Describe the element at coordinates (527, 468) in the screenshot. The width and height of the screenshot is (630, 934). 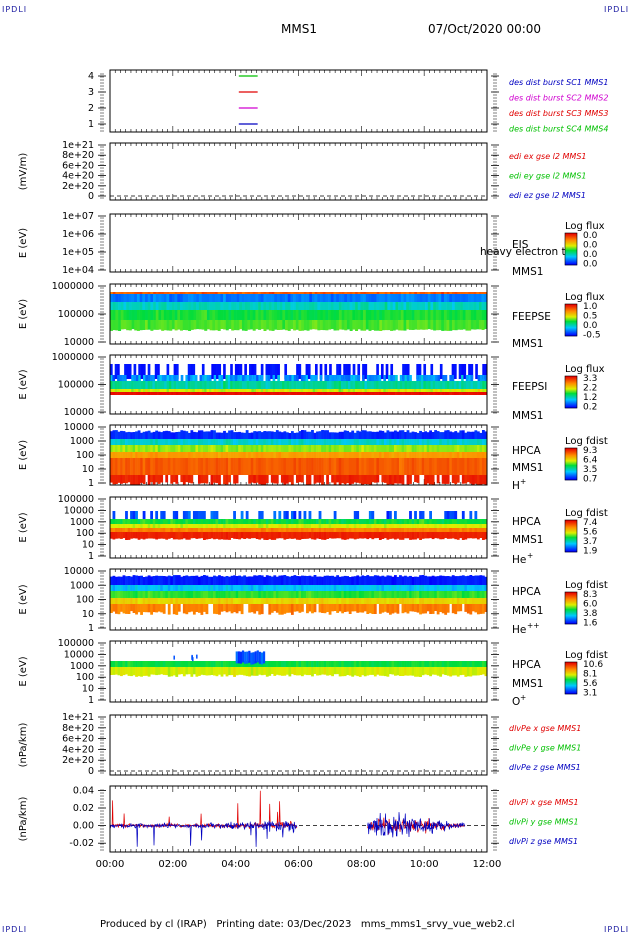
I see `instrument-label: MMS1` at that location.